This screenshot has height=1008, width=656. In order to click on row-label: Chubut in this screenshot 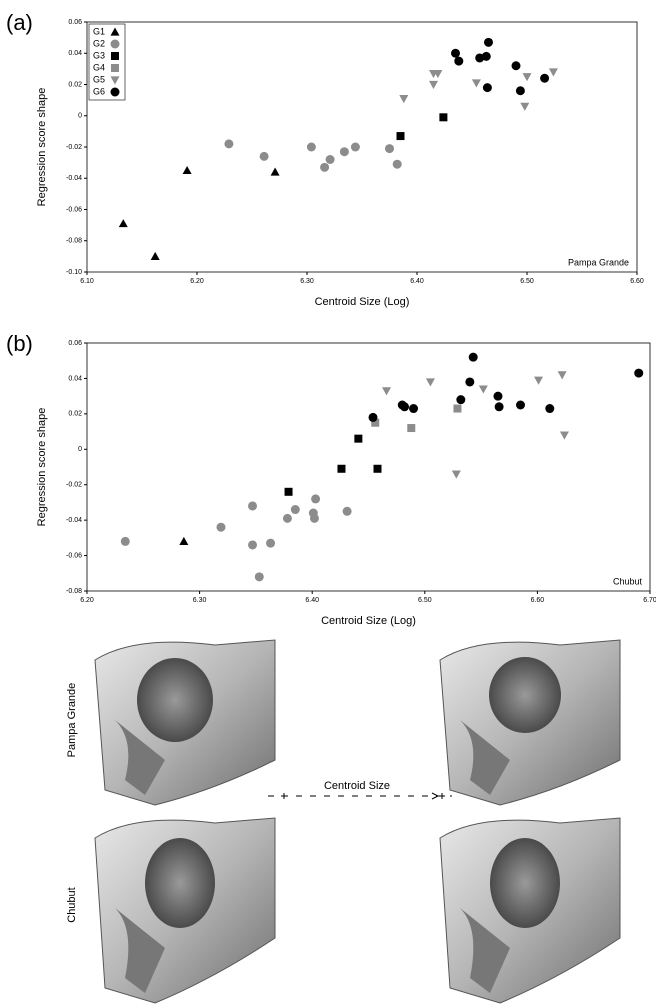, I will do `click(72, 904)`.